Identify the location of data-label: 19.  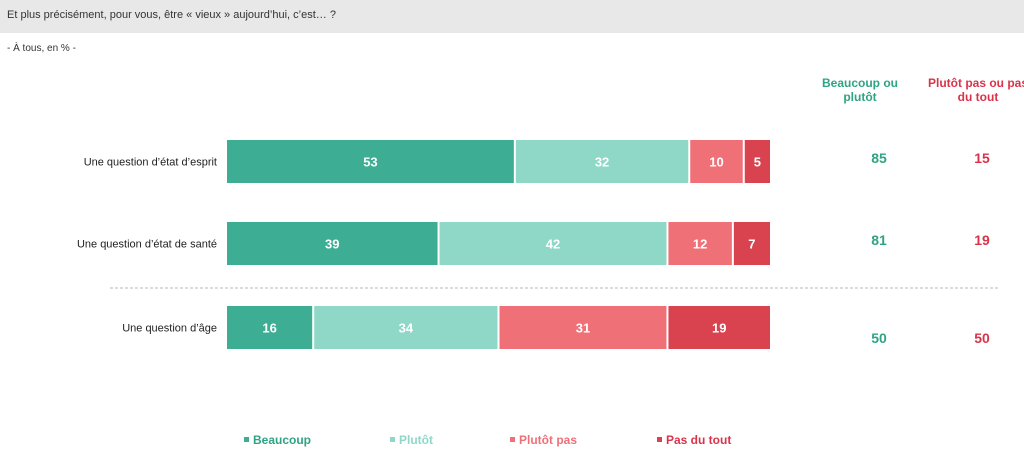
(719, 328).